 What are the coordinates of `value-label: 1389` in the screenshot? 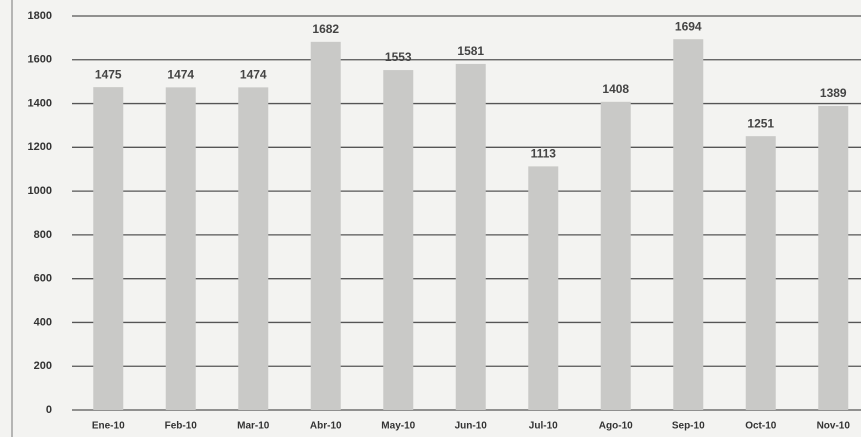 It's located at (833, 93).